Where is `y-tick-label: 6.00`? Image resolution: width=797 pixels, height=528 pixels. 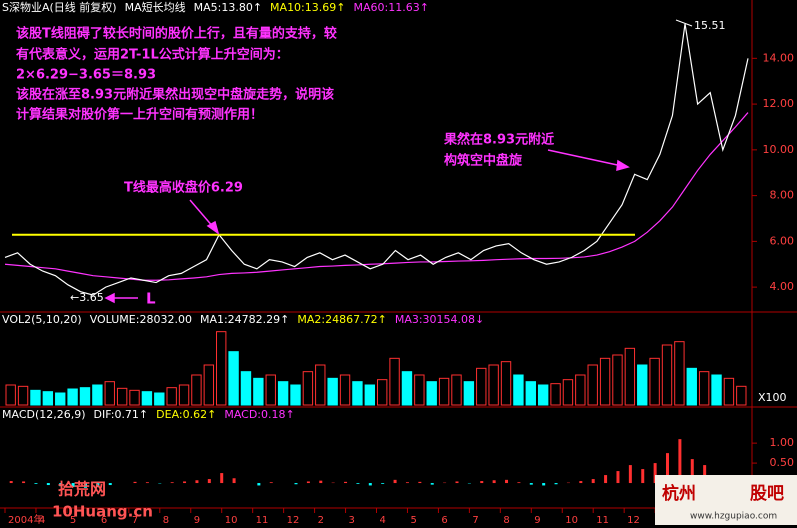
y-tick-label: 6.00 is located at coordinates (782, 240).